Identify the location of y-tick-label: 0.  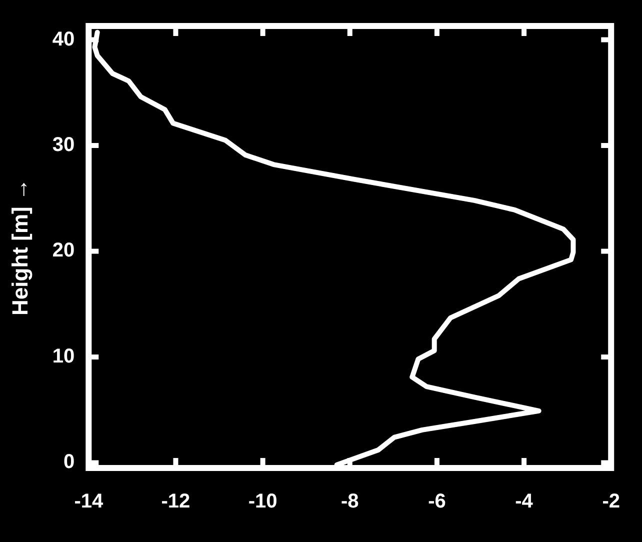
(69, 462).